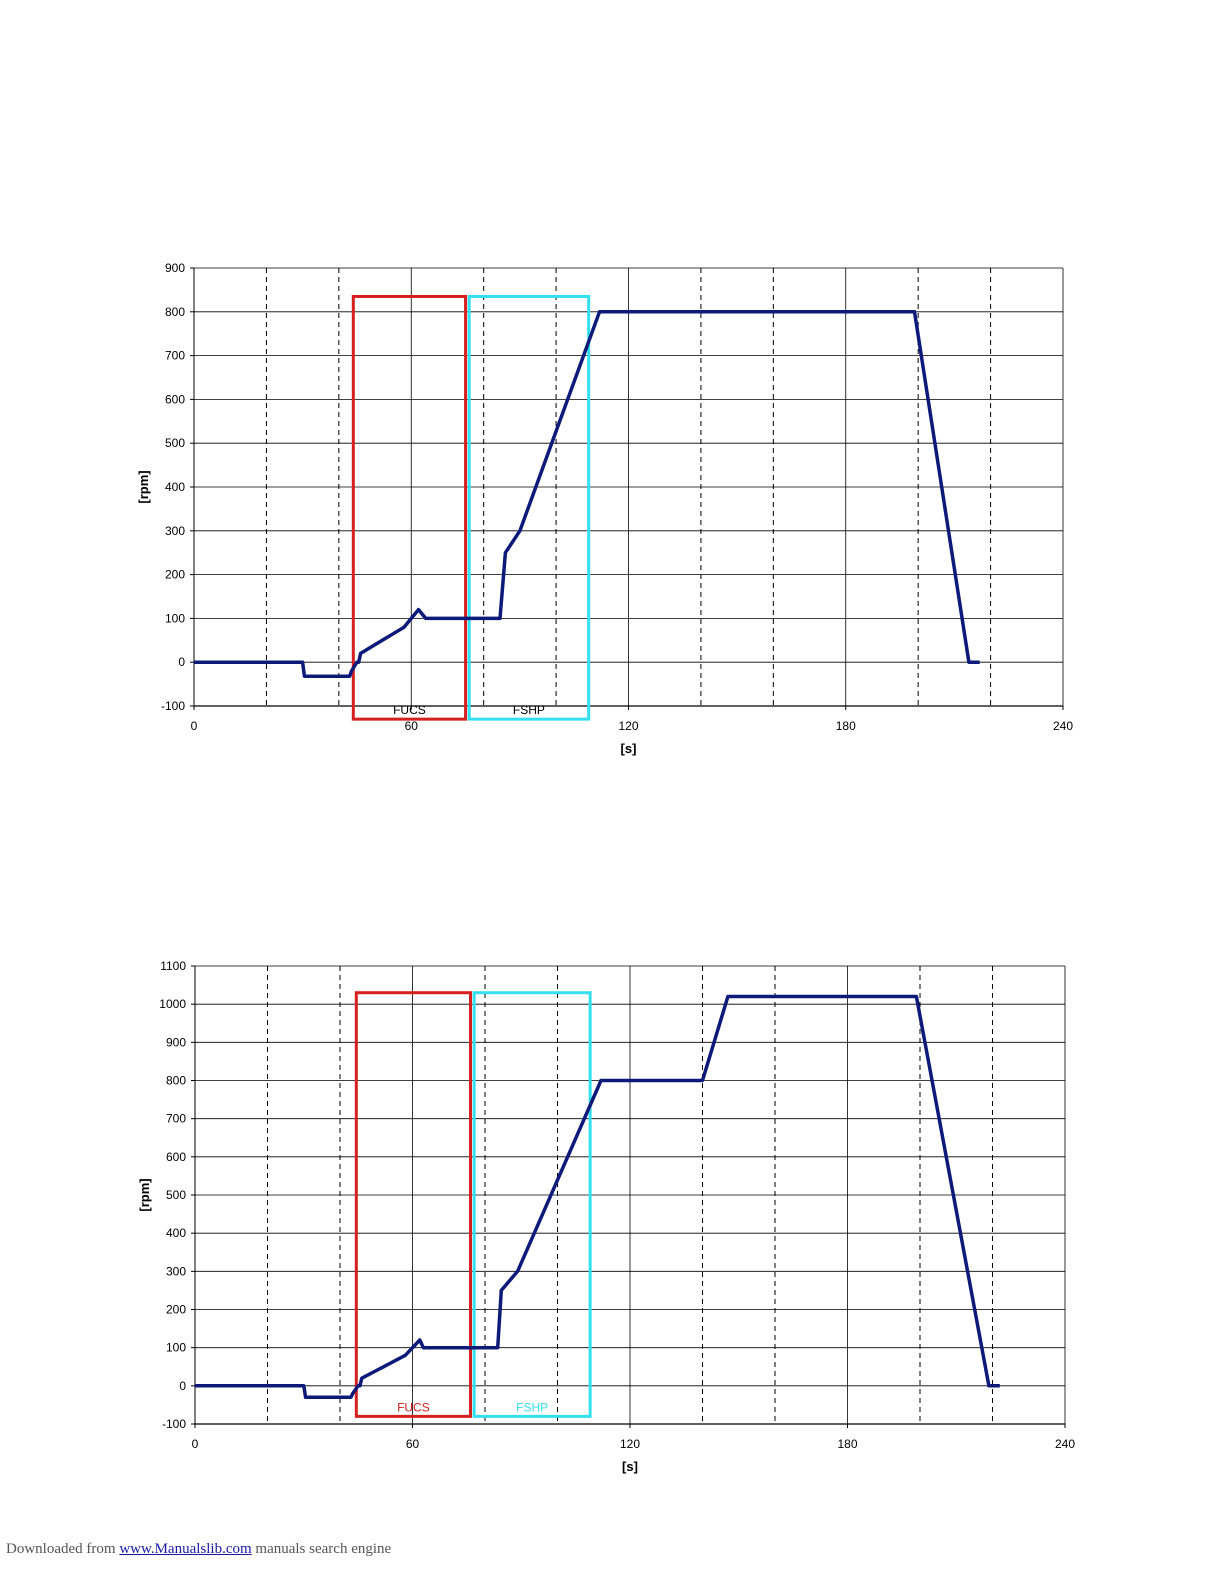 The width and height of the screenshot is (1224, 1584). What do you see at coordinates (321, 1549) in the screenshot?
I see `footer-suffix: manuals search engine` at bounding box center [321, 1549].